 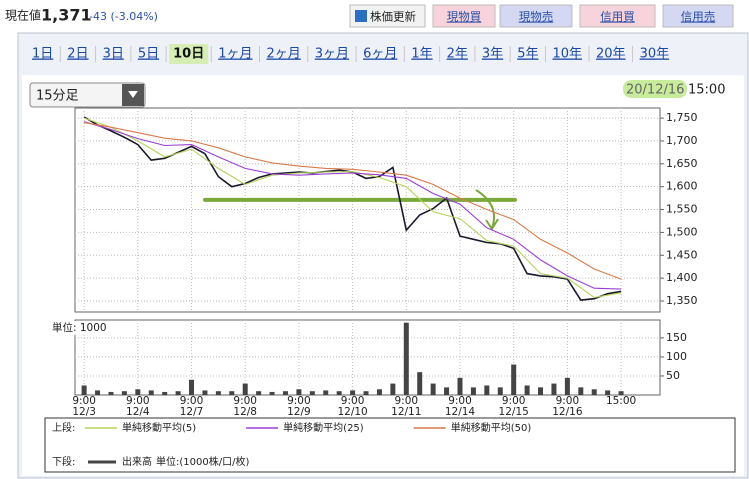 What do you see at coordinates (682, 300) in the screenshot?
I see `y-tick-label: 1,350` at bounding box center [682, 300].